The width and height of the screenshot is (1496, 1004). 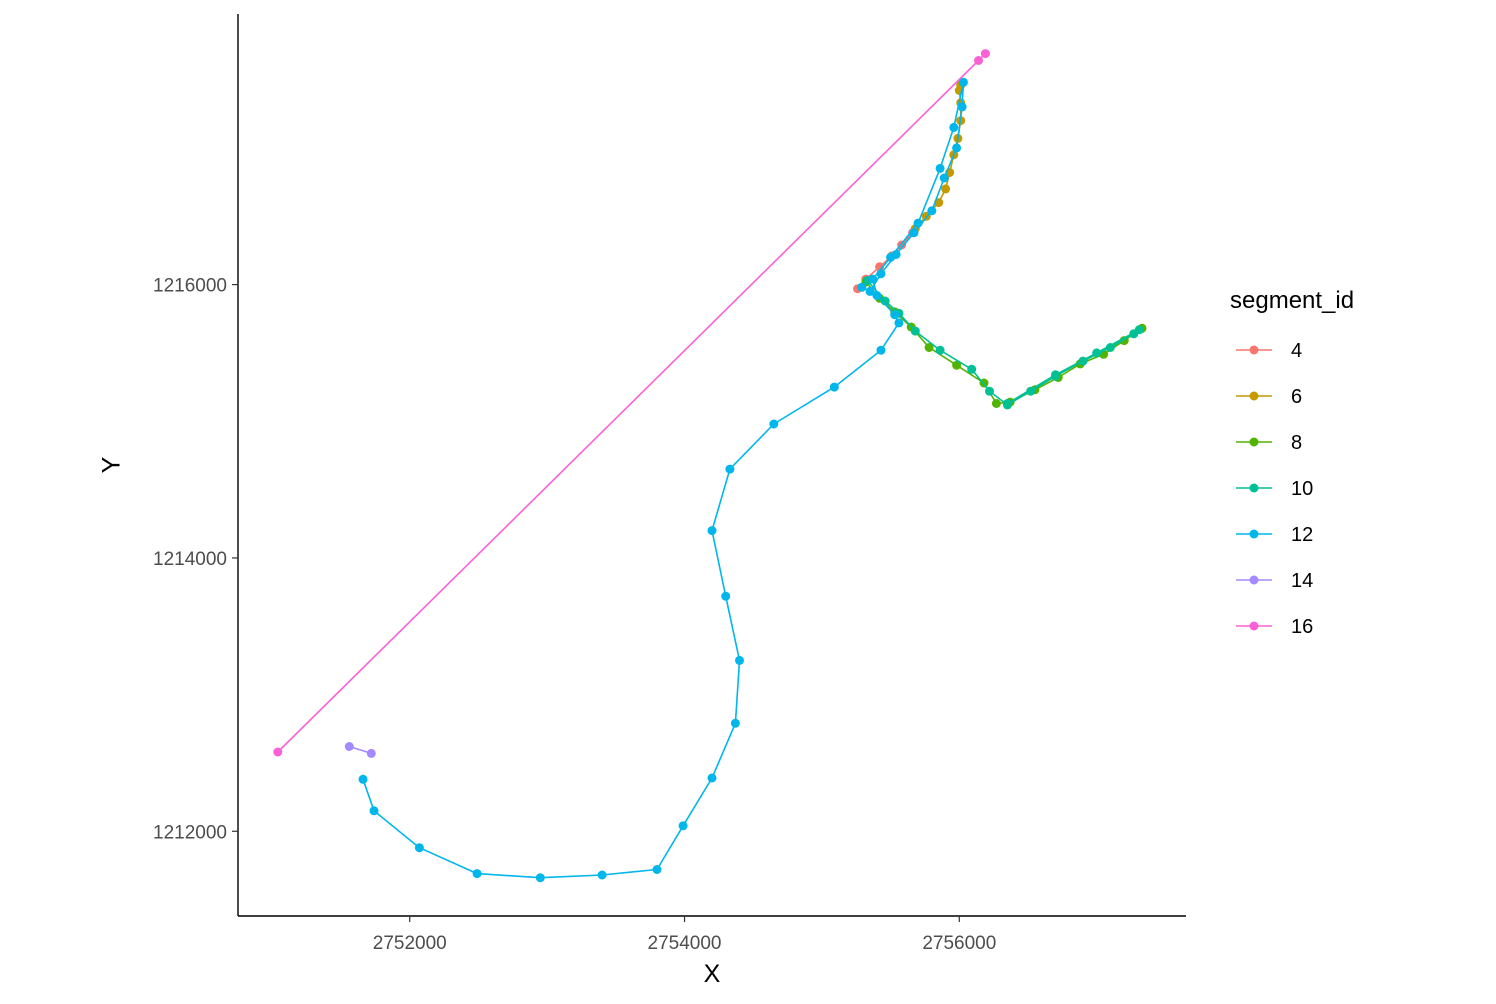 What do you see at coordinates (1296, 397) in the screenshot?
I see `legend-label: 6` at bounding box center [1296, 397].